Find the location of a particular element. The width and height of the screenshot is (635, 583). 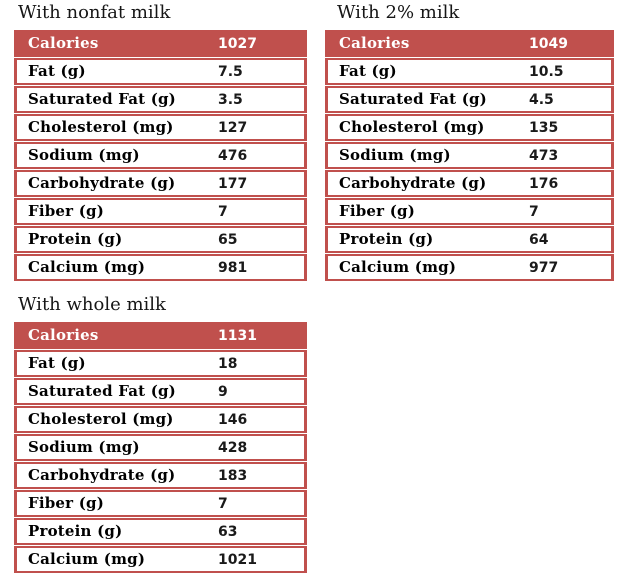

table-row: Calcium (mg) 977 is located at coordinates (469, 267).